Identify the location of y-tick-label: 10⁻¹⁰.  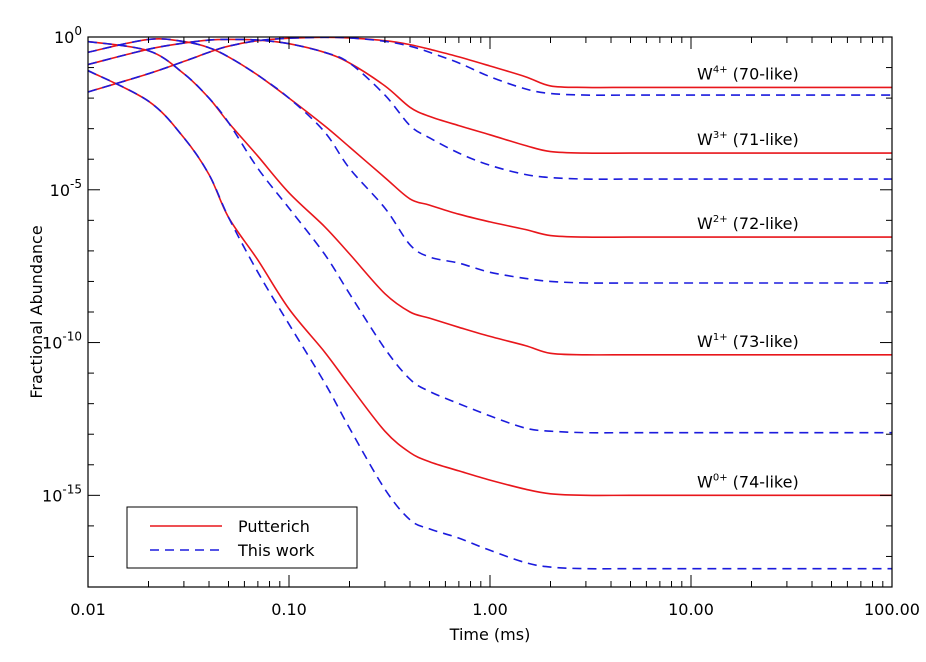
(62, 341).